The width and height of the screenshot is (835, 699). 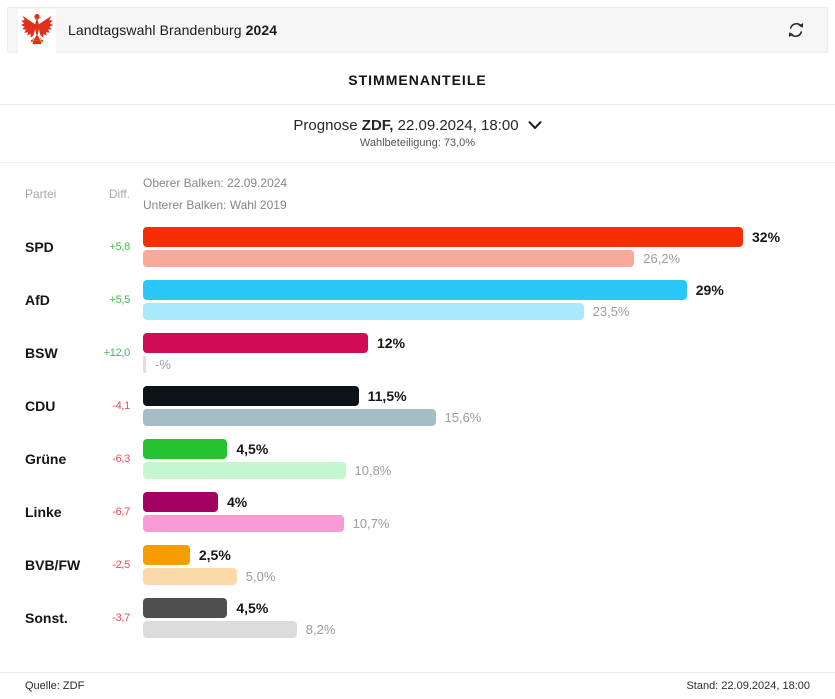 What do you see at coordinates (476, 352) in the screenshot?
I see `party-bars: 12% -%` at bounding box center [476, 352].